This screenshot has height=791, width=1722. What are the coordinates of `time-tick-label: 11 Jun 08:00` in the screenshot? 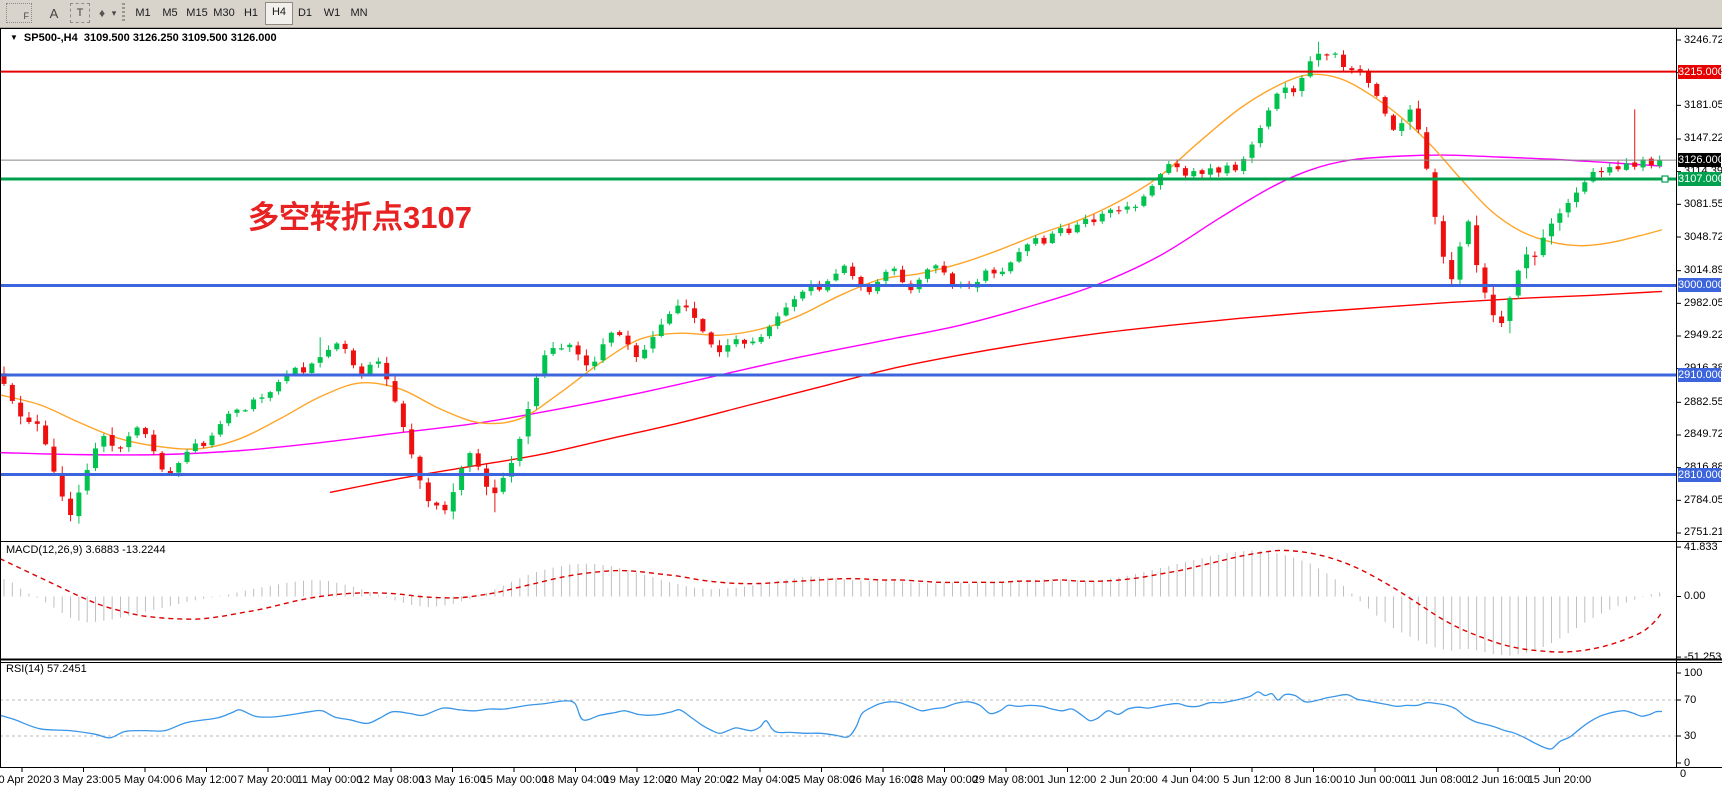 It's located at (1436, 780).